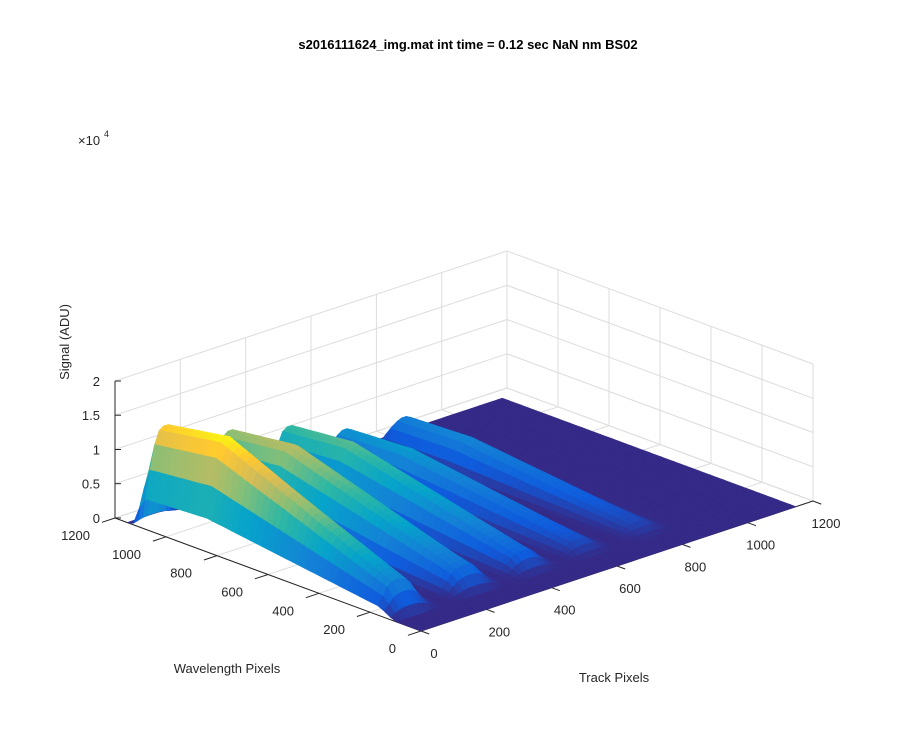 The image size is (900, 750). What do you see at coordinates (392, 648) in the screenshot?
I see `y-tick-label: 0` at bounding box center [392, 648].